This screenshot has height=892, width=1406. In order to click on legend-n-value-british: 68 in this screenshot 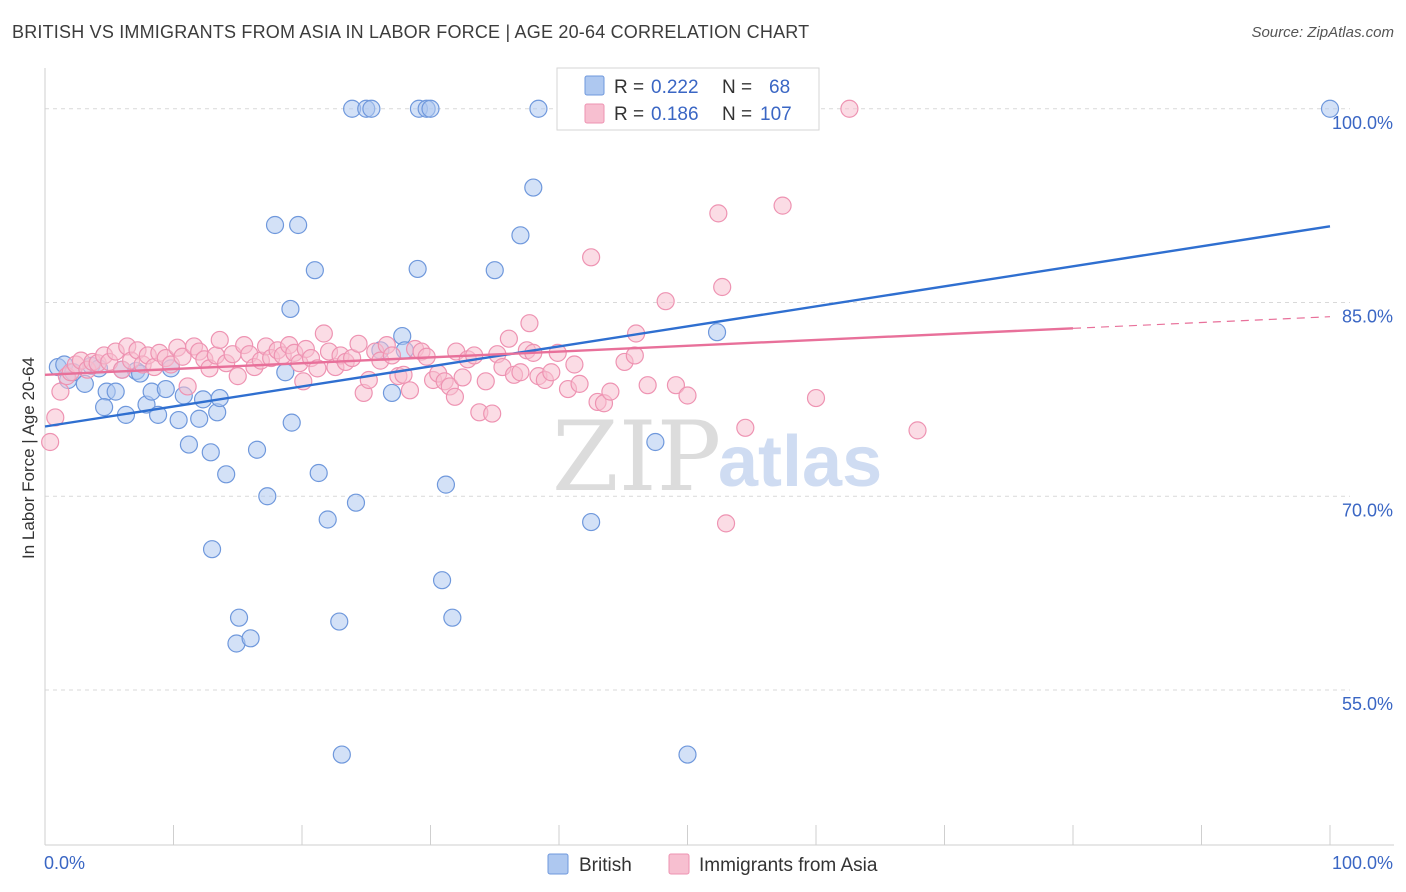, I will do `click(779, 87)`.